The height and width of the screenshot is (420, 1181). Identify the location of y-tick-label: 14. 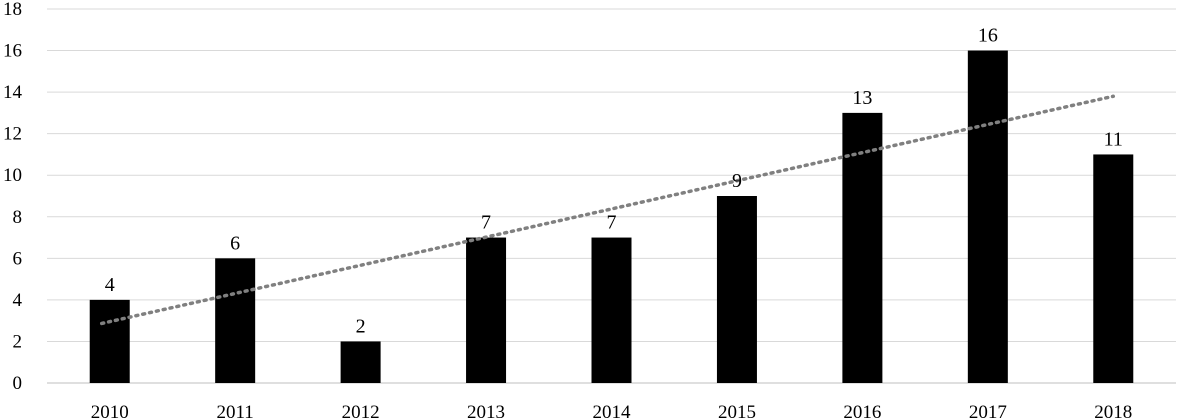
(13, 92).